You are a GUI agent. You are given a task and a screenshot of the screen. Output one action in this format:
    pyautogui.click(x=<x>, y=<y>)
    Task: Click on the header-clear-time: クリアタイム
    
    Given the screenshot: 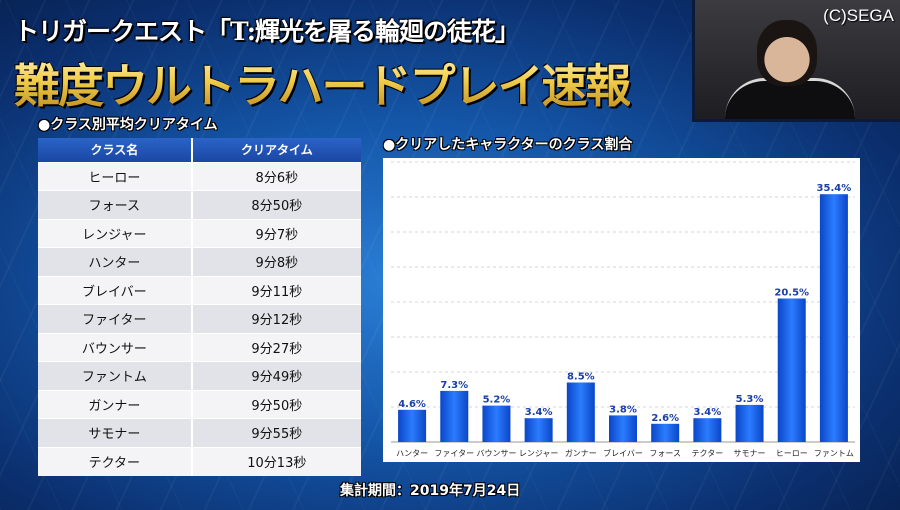 What is the action you would take?
    pyautogui.click(x=276, y=150)
    